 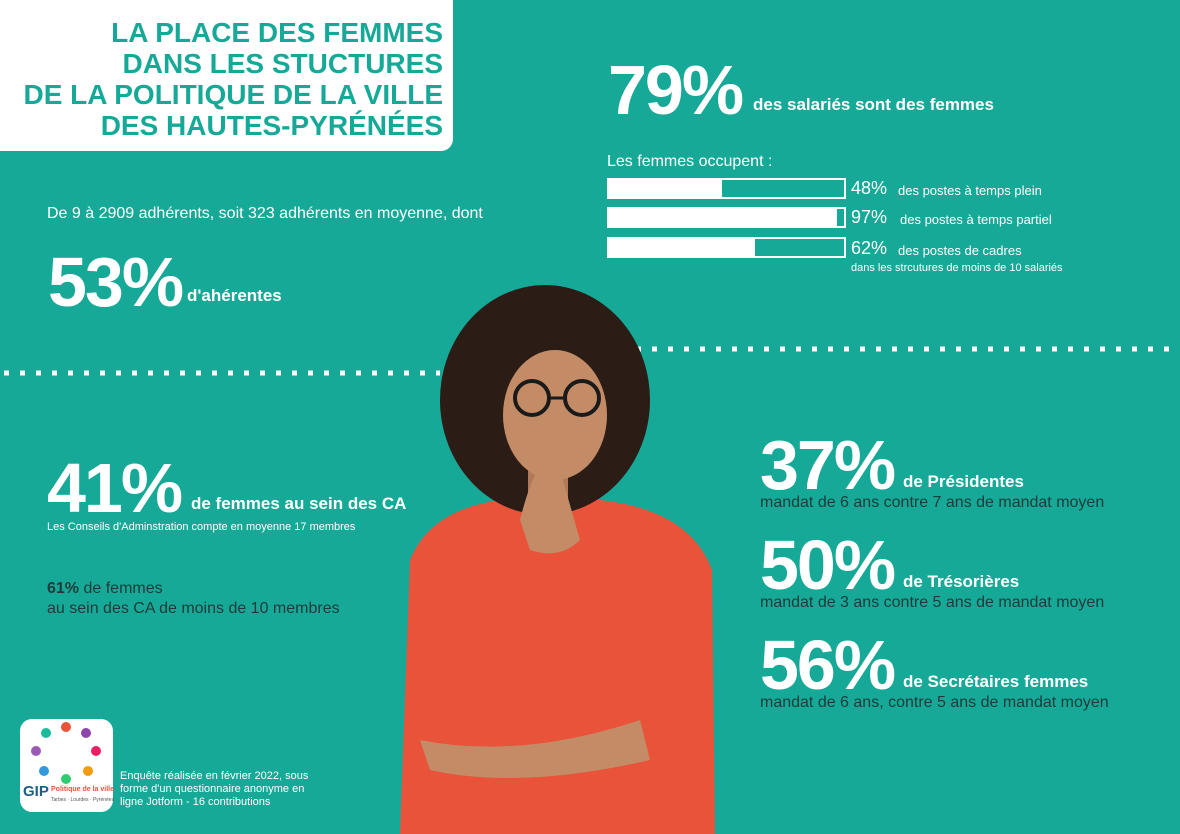 What do you see at coordinates (277, 32) in the screenshot?
I see `title-line: LA PLACE DES FEMMES` at bounding box center [277, 32].